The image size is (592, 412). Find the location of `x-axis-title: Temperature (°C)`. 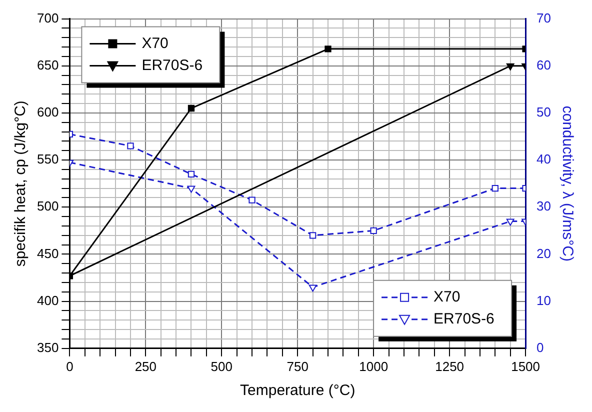

x-axis-title: Temperature (°C) is located at coordinates (298, 391).